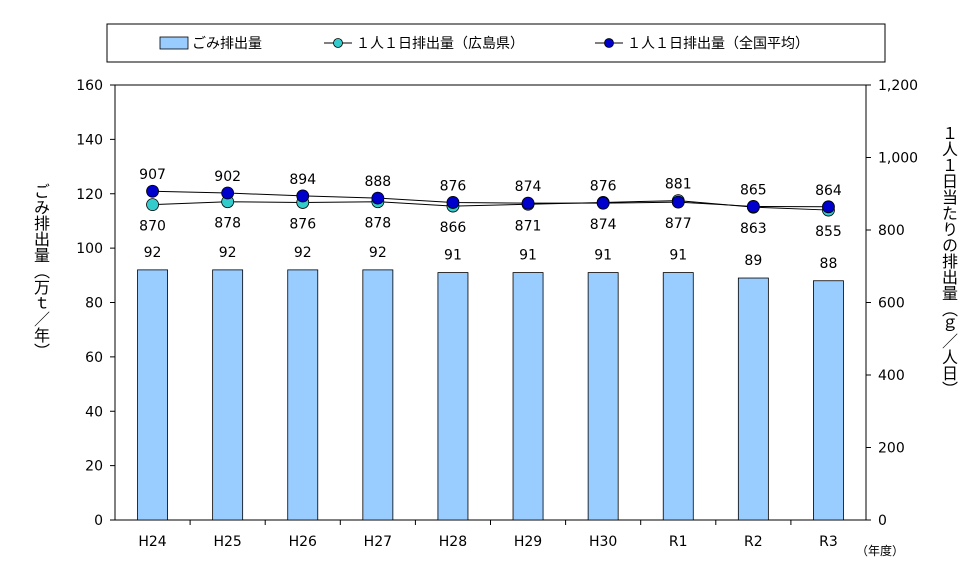 The height and width of the screenshot is (576, 970). What do you see at coordinates (753, 229) in the screenshot?
I see `pref-data-label: 863` at bounding box center [753, 229].